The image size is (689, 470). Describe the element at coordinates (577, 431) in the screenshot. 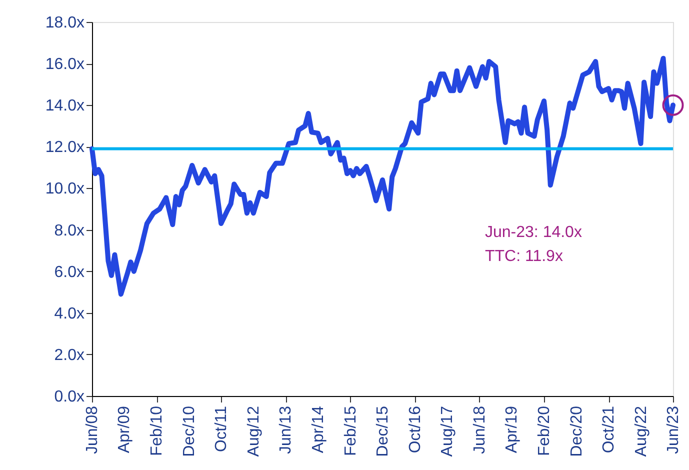

I see `x-tick-label: Dec/20` at that location.